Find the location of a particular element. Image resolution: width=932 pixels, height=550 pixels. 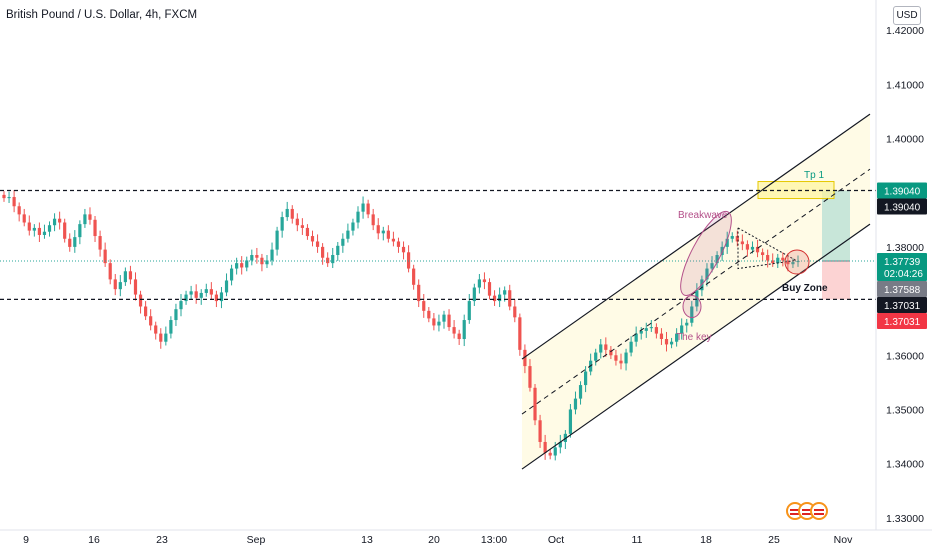

event-flags is located at coordinates (808, 511).